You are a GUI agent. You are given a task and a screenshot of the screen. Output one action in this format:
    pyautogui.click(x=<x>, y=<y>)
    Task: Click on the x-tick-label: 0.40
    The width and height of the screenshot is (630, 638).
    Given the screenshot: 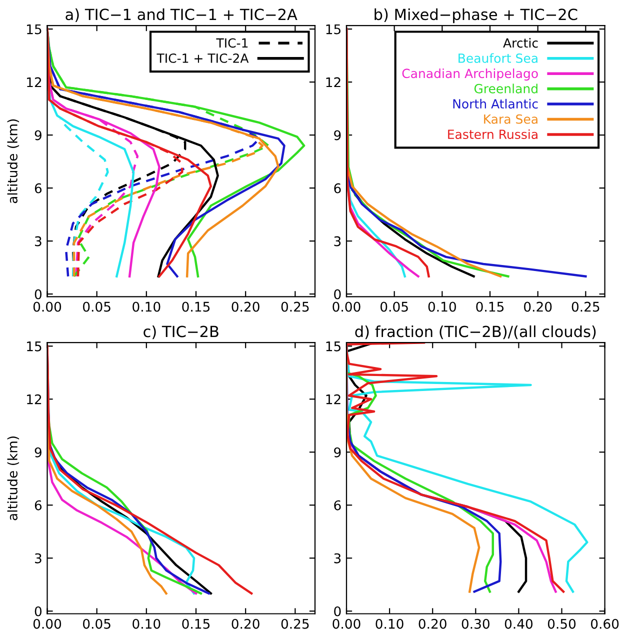 What is the action you would take?
    pyautogui.click(x=518, y=623)
    